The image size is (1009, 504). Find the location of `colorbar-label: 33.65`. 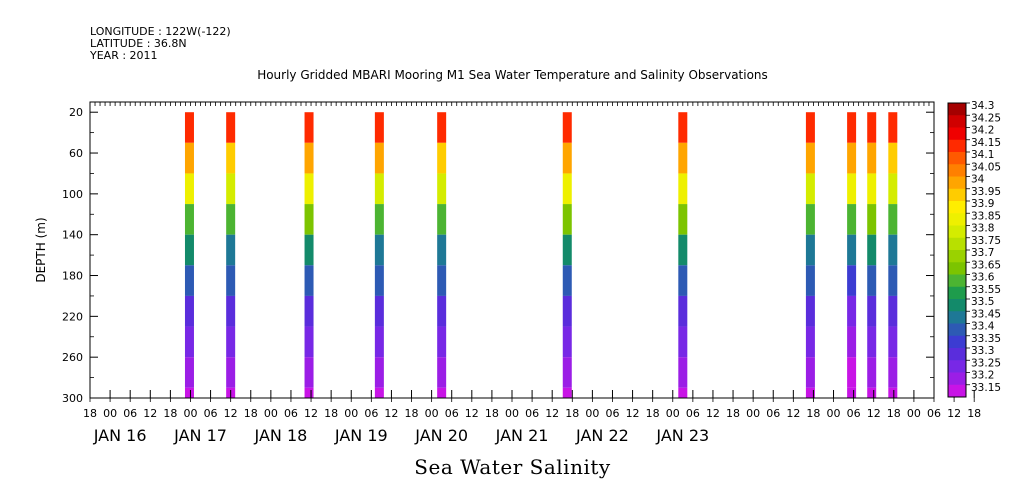

colorbar-label: 33.65 is located at coordinates (986, 265).